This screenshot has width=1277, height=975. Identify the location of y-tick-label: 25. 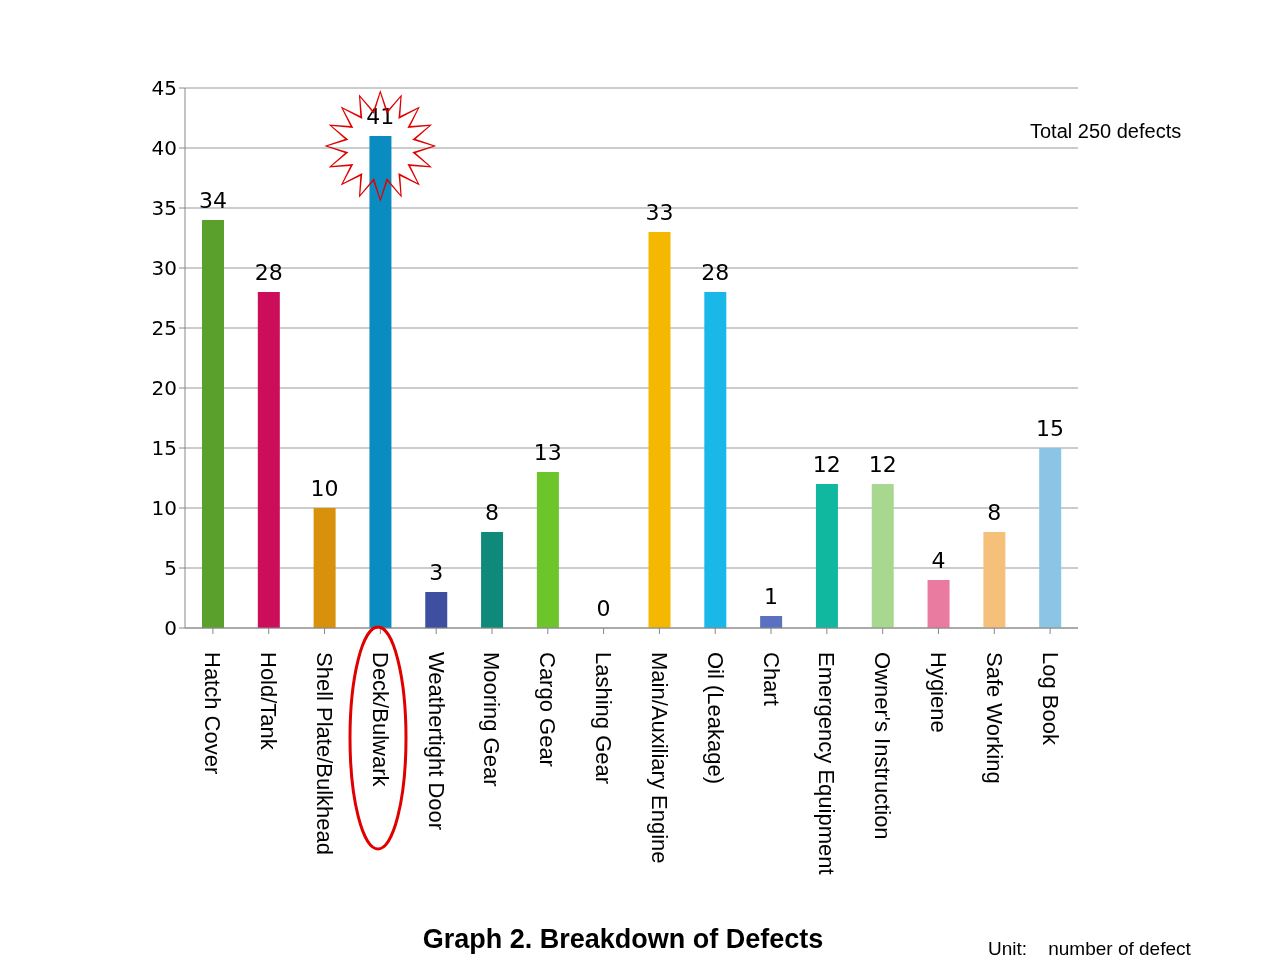
(164, 328).